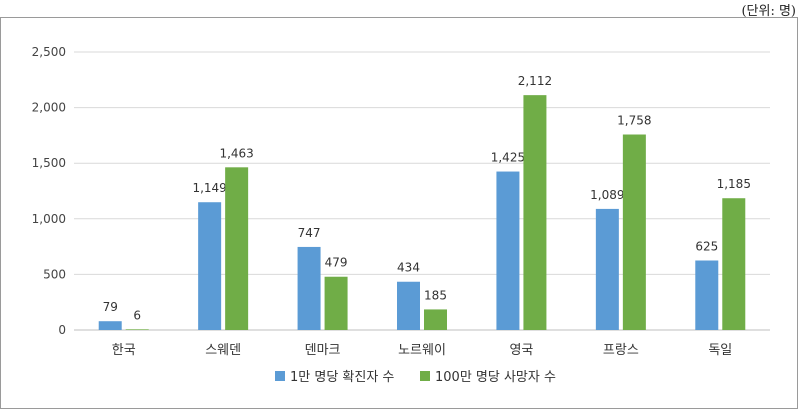  I want to click on data-label: 185, so click(435, 295).